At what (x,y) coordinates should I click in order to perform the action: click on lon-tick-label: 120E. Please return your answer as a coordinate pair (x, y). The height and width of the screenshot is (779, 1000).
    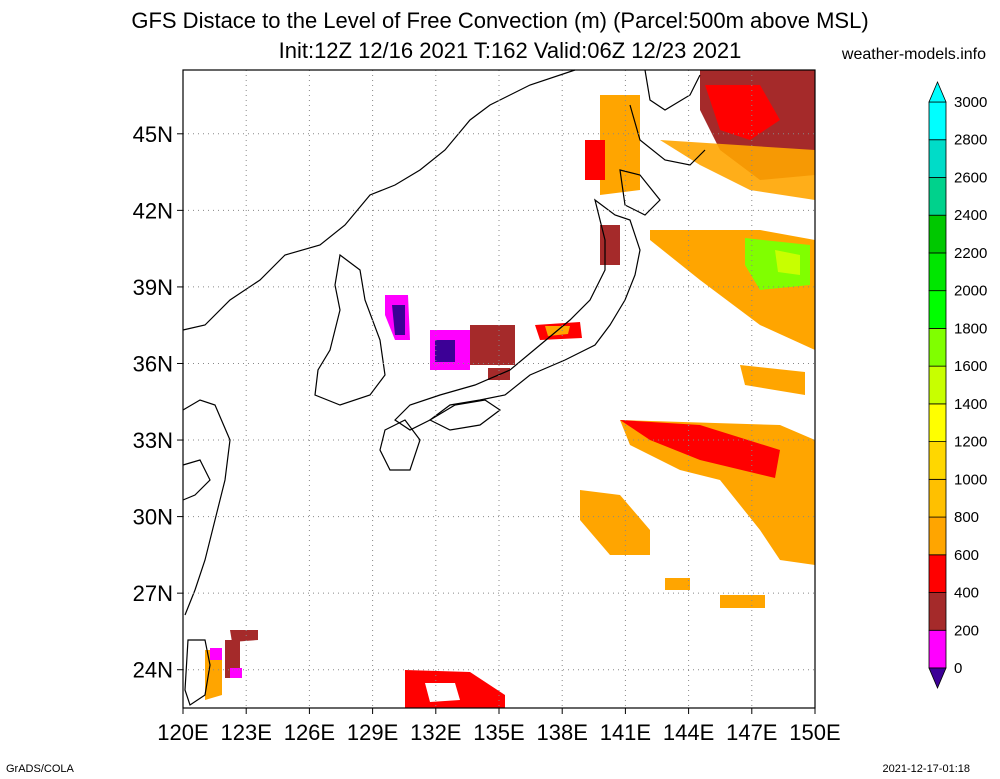
    Looking at the image, I should click on (182, 732).